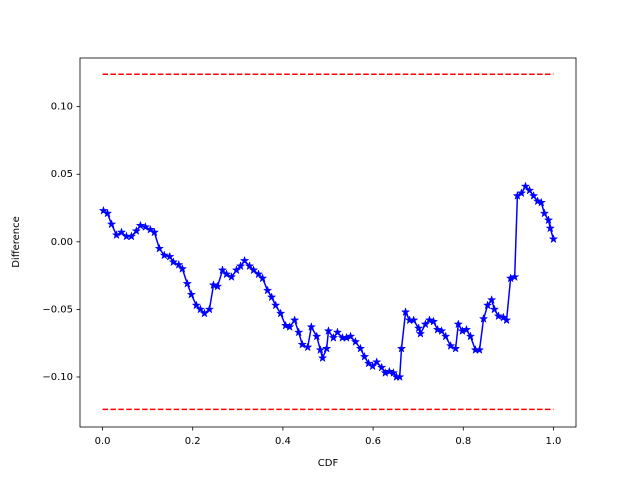  Describe the element at coordinates (373, 441) in the screenshot. I see `x-tick-label: 0.6` at that location.